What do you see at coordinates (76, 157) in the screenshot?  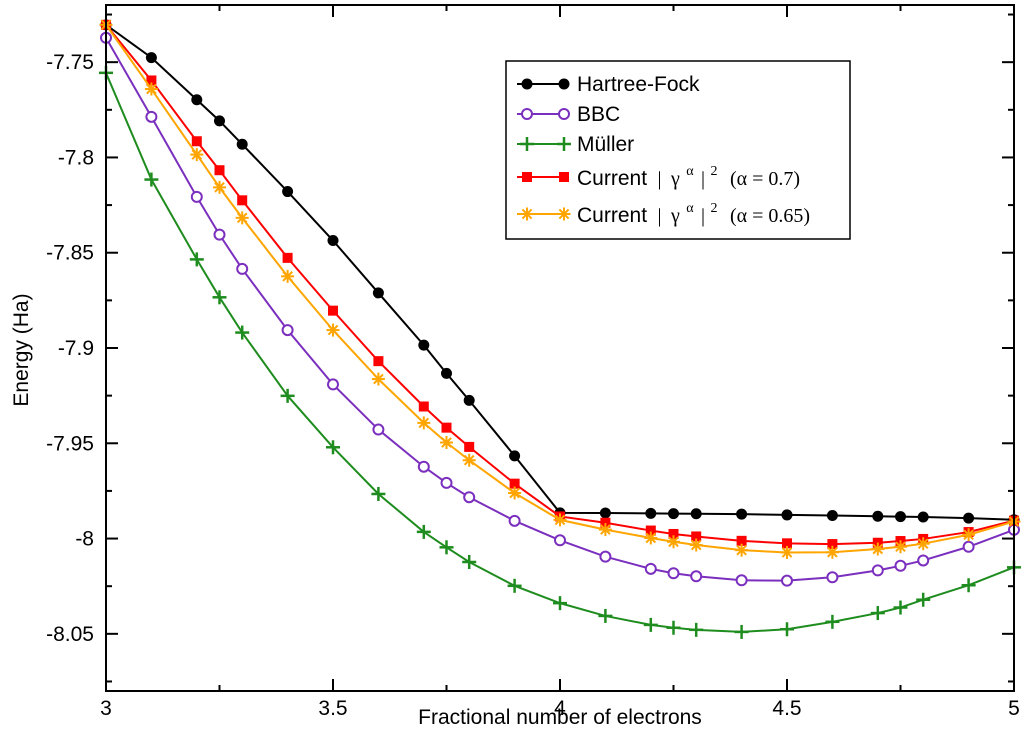 I see `y-tick-label: -7.8` at bounding box center [76, 157].